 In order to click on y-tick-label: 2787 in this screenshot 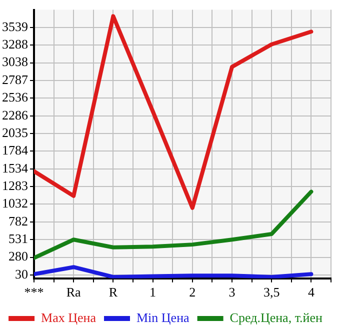, I will do `click(15, 79)`.